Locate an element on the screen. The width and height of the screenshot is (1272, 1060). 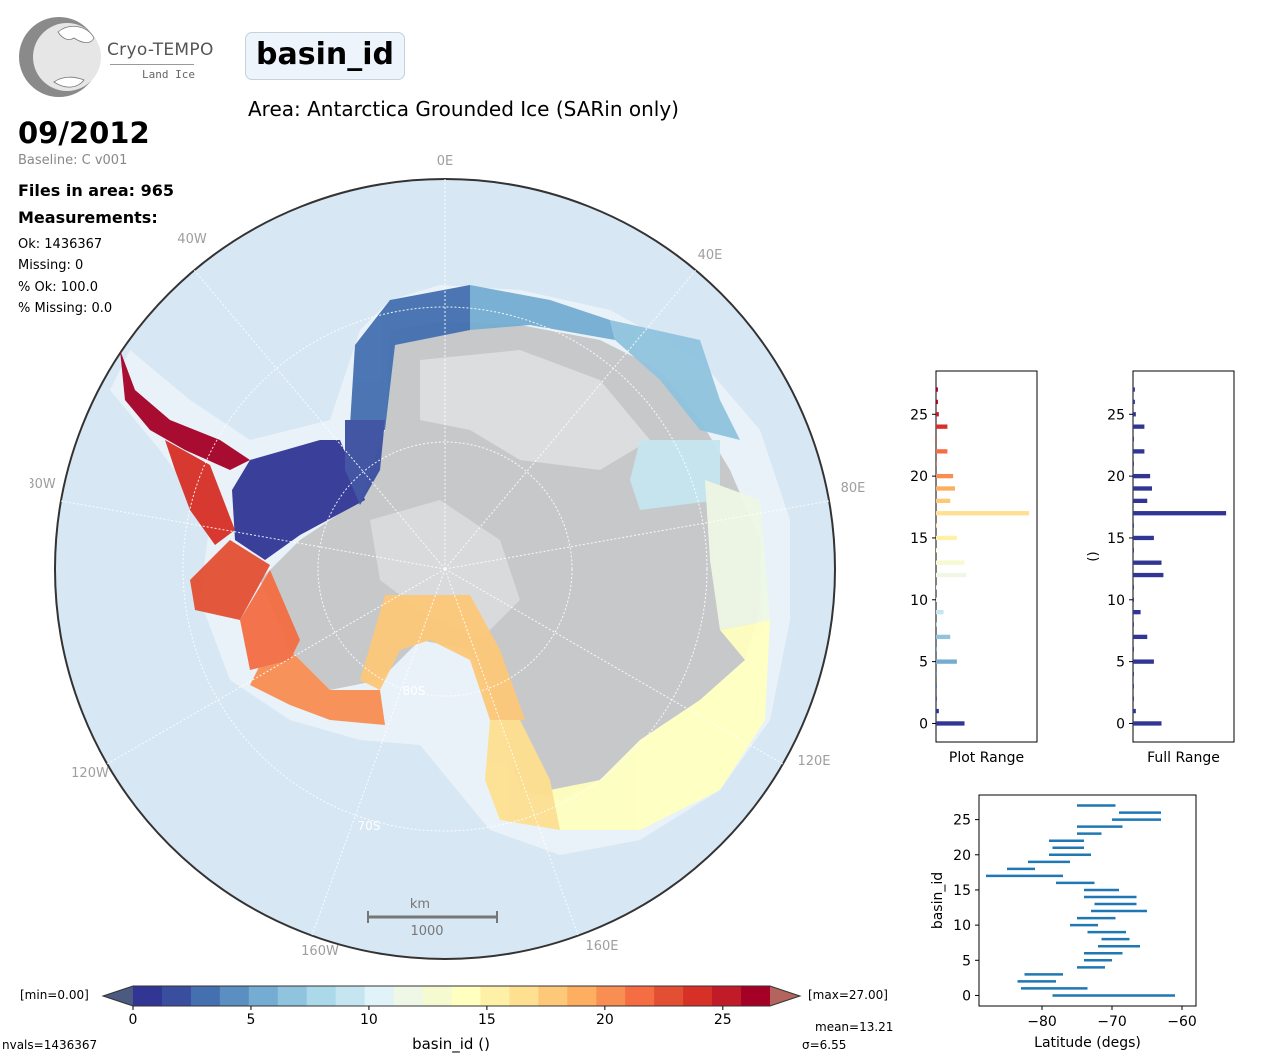
colorbar-tick-label: 5 is located at coordinates (251, 1020).